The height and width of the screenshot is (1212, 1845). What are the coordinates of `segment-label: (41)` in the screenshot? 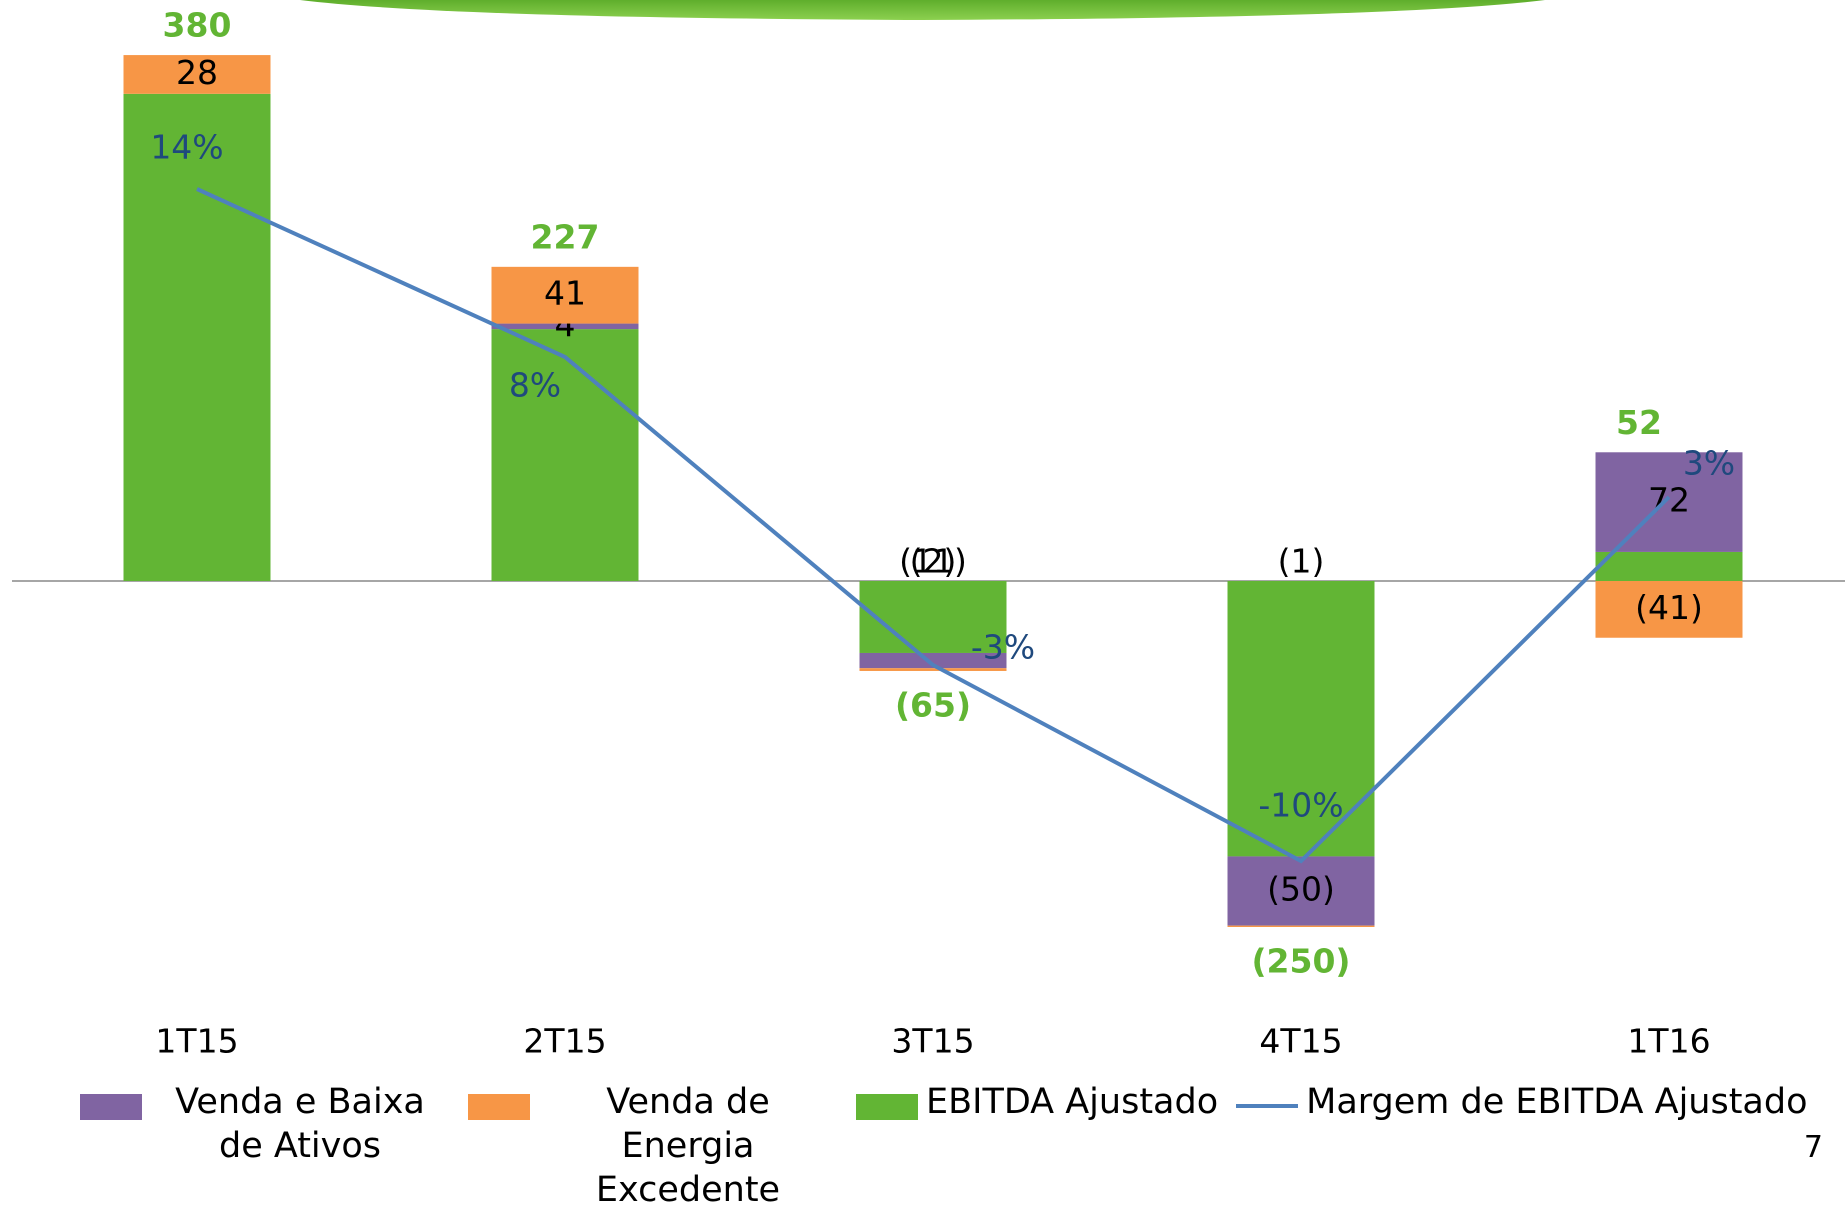 It's located at (1669, 607).